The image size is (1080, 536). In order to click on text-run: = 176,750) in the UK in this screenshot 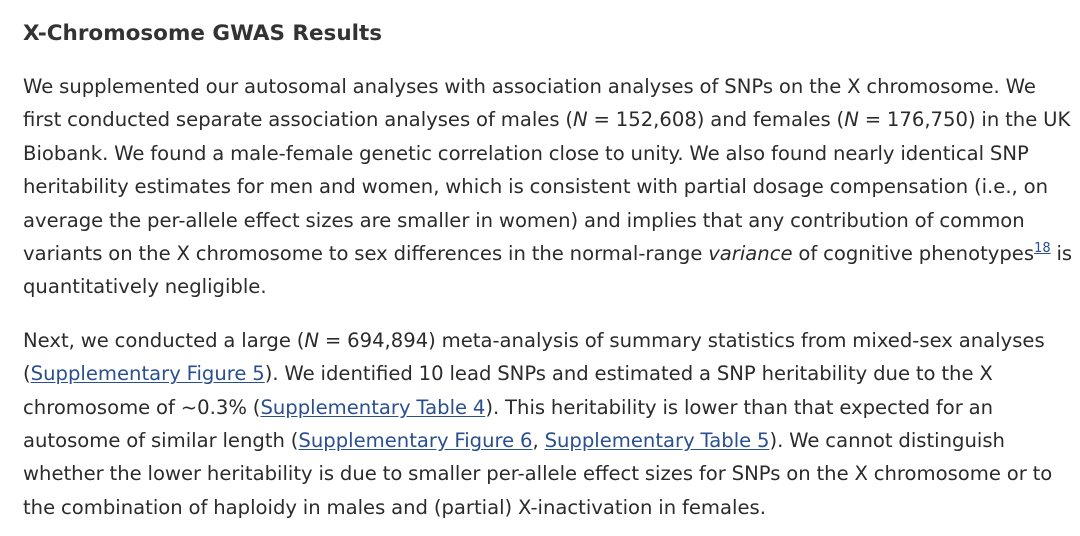, I will do `click(964, 120)`.